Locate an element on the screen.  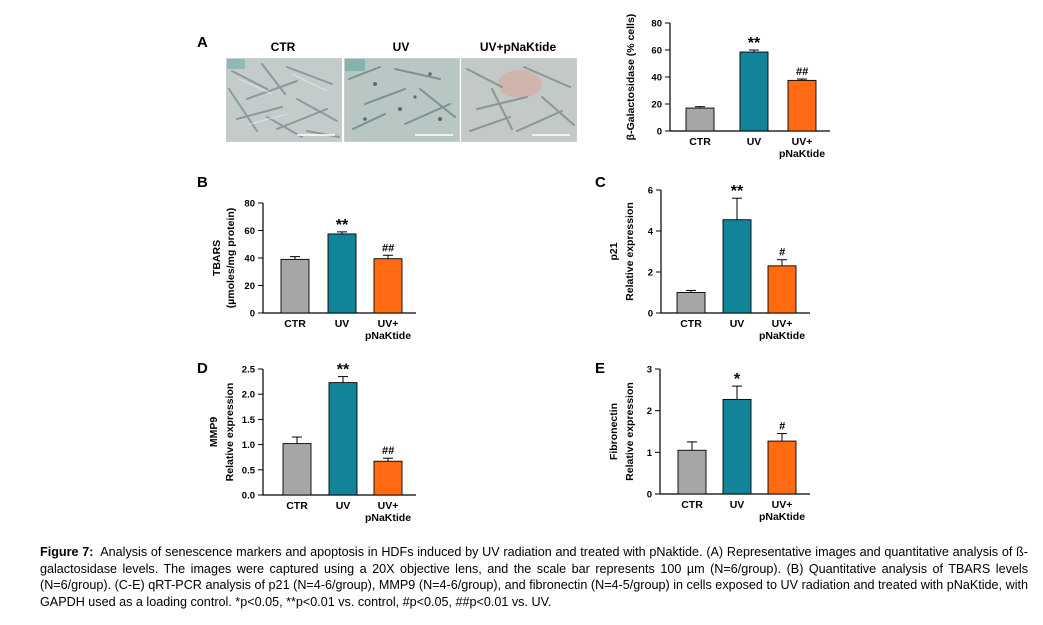
micrograph-uv-art is located at coordinates (402, 100).